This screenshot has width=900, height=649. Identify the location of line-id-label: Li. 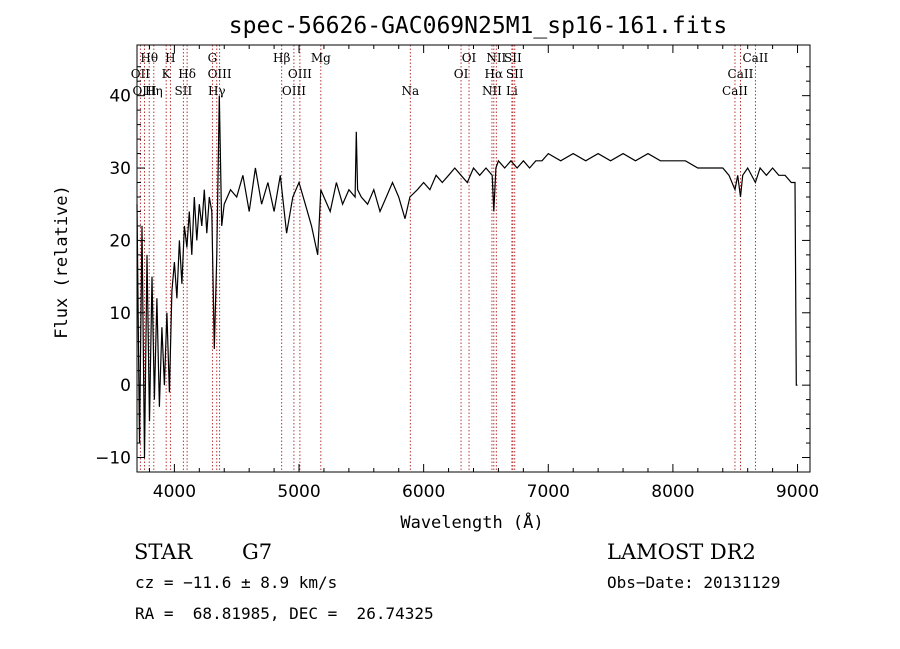
(512, 91).